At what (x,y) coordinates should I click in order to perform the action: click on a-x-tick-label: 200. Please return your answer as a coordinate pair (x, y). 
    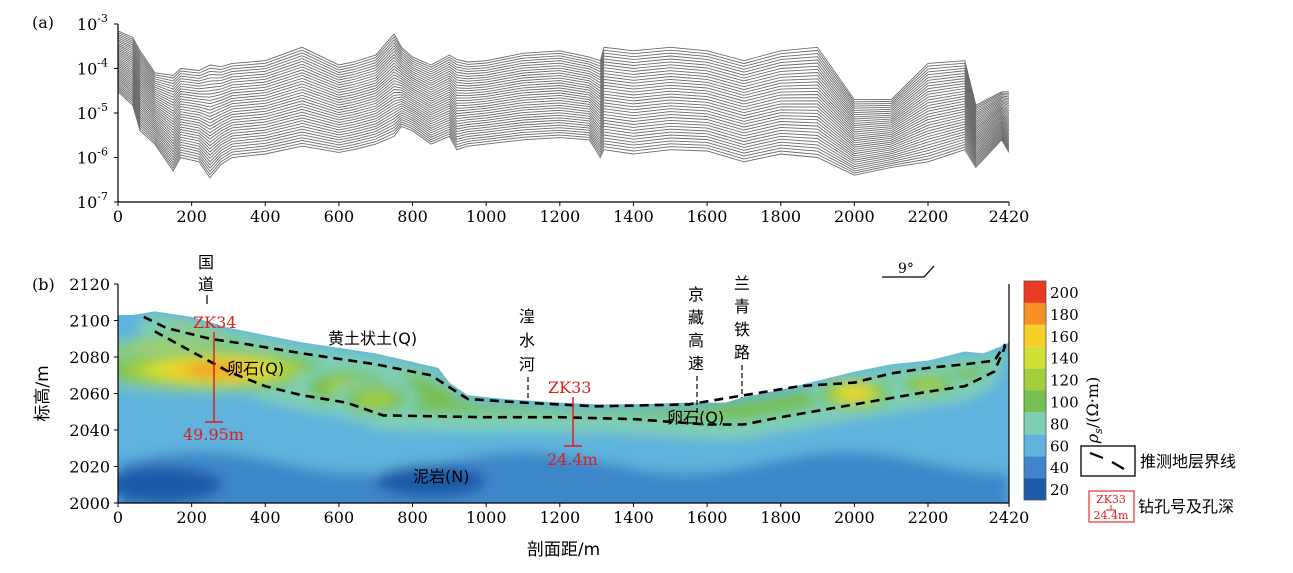
    Looking at the image, I should click on (191, 216).